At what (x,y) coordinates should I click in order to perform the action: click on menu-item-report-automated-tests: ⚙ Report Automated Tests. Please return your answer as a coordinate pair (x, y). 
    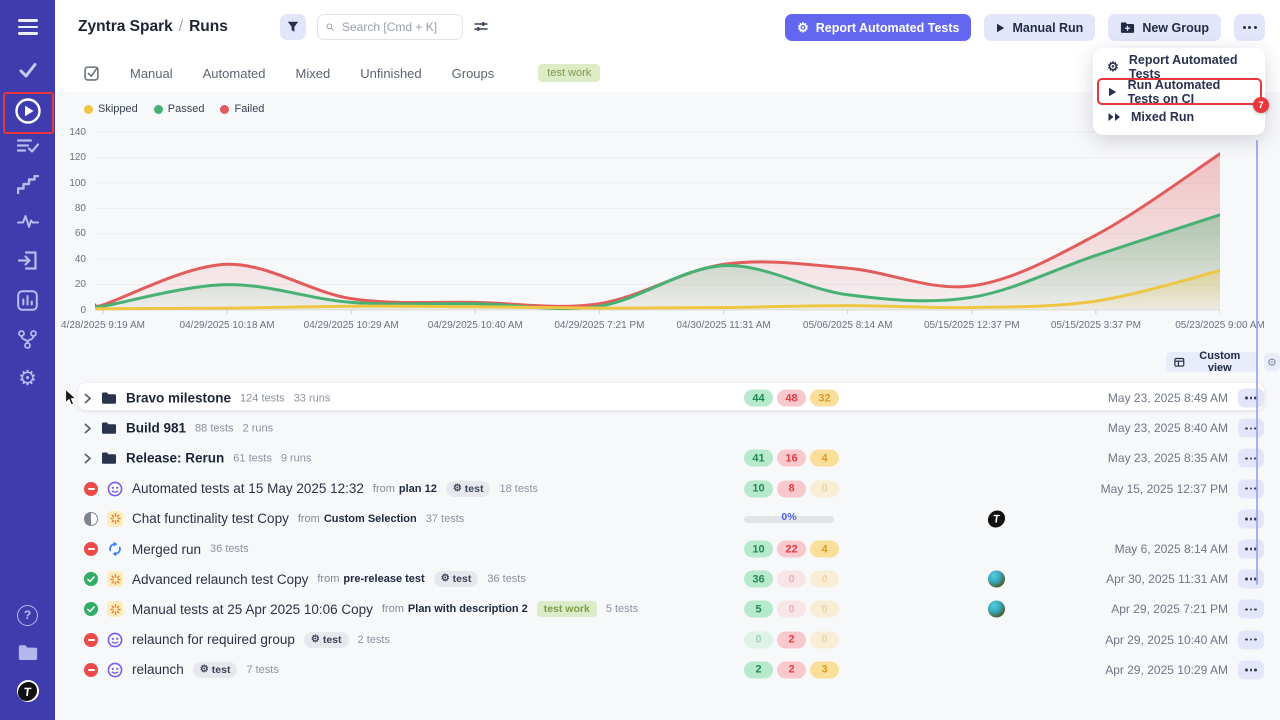
    Looking at the image, I should click on (1172, 66).